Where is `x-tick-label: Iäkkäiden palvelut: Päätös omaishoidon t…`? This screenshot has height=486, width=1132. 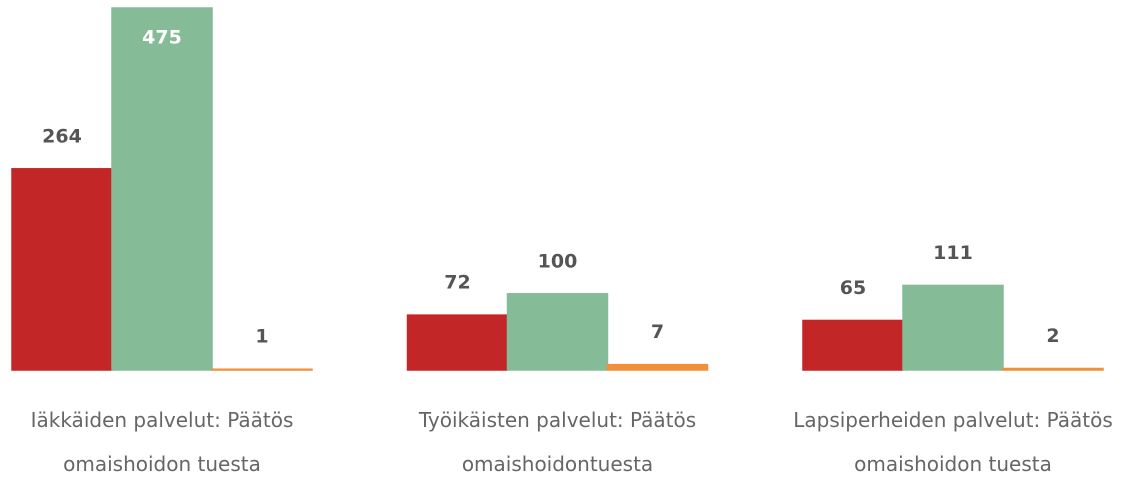
x-tick-label: Iäkkäiden palvelut: Päätös omaishoidon t… is located at coordinates (162, 442).